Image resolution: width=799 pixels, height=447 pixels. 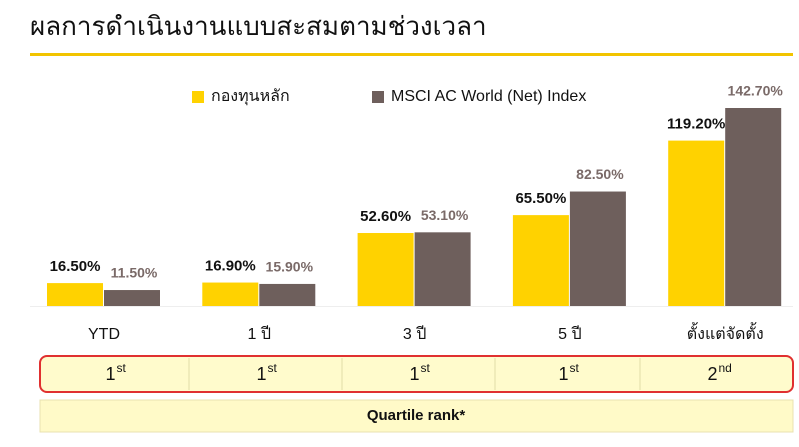 I want to click on x-tick-label: YTD, so click(x=104, y=334).